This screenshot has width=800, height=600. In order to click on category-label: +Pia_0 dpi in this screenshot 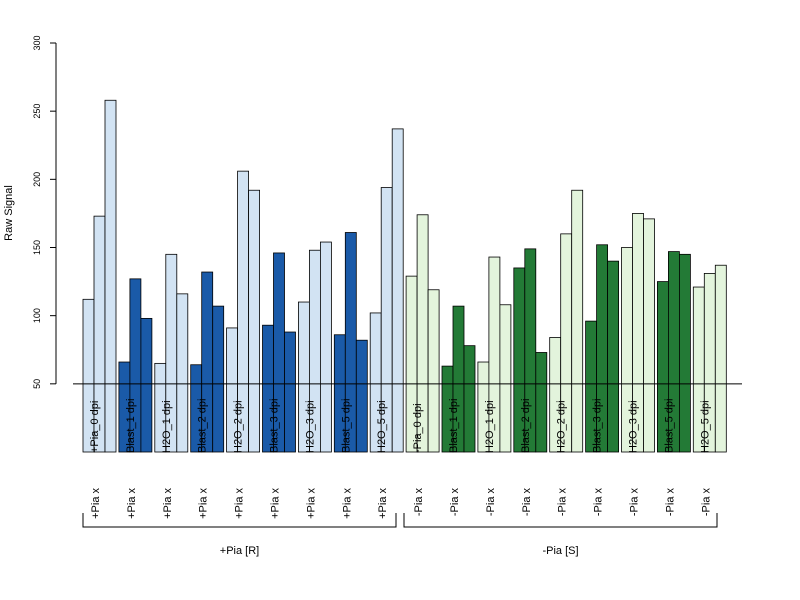, I will do `click(95, 427)`.